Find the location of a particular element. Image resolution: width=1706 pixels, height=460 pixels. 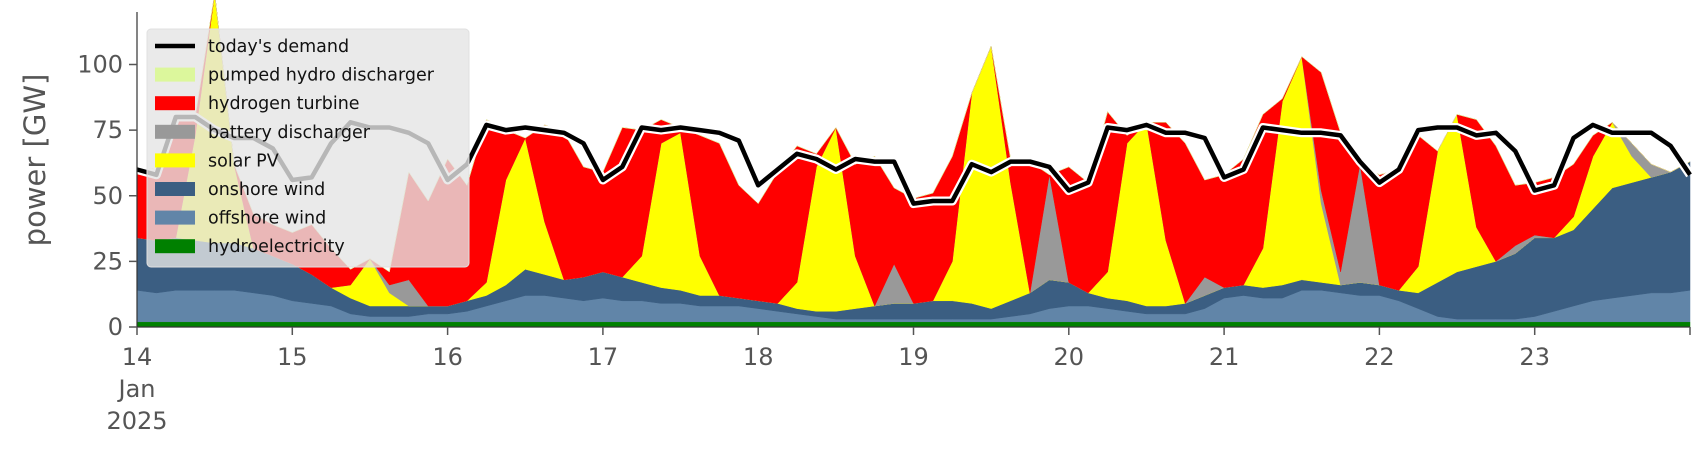

x-tick-label: 21 is located at coordinates (1224, 357).